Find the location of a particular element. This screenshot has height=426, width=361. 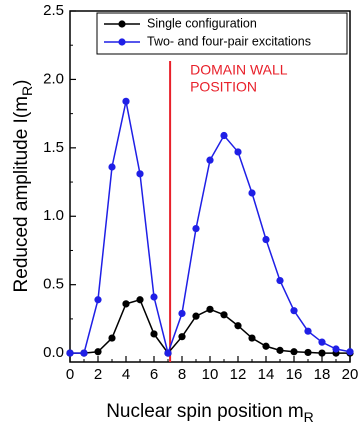

x-tick-label: 10 is located at coordinates (210, 374).